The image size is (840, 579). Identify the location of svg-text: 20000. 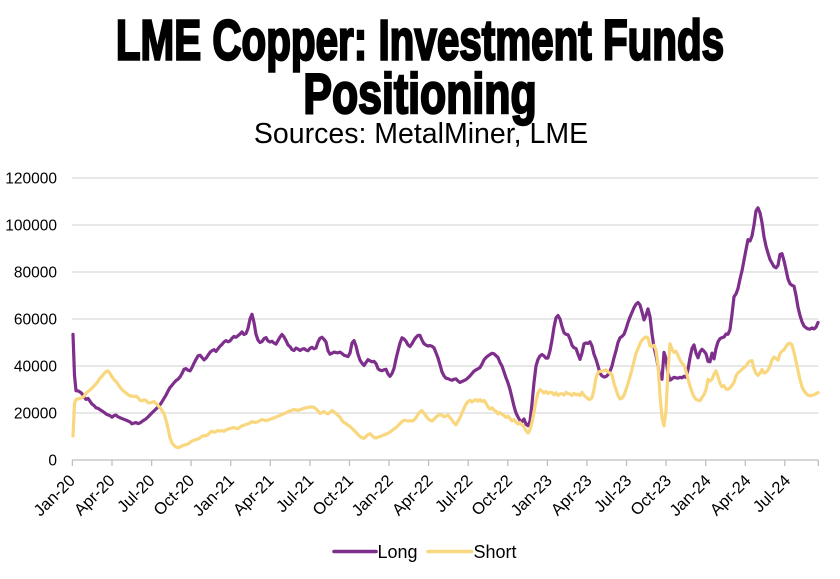
(35, 414).